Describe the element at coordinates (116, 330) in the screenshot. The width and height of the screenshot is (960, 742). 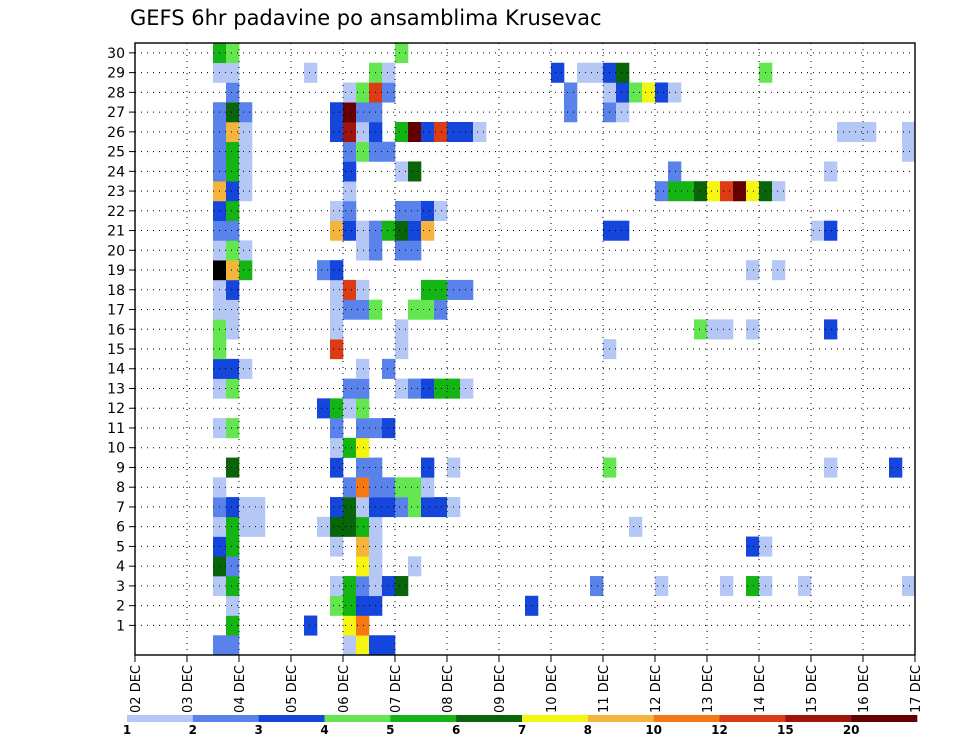
I see `y-tick-label: 16` at that location.